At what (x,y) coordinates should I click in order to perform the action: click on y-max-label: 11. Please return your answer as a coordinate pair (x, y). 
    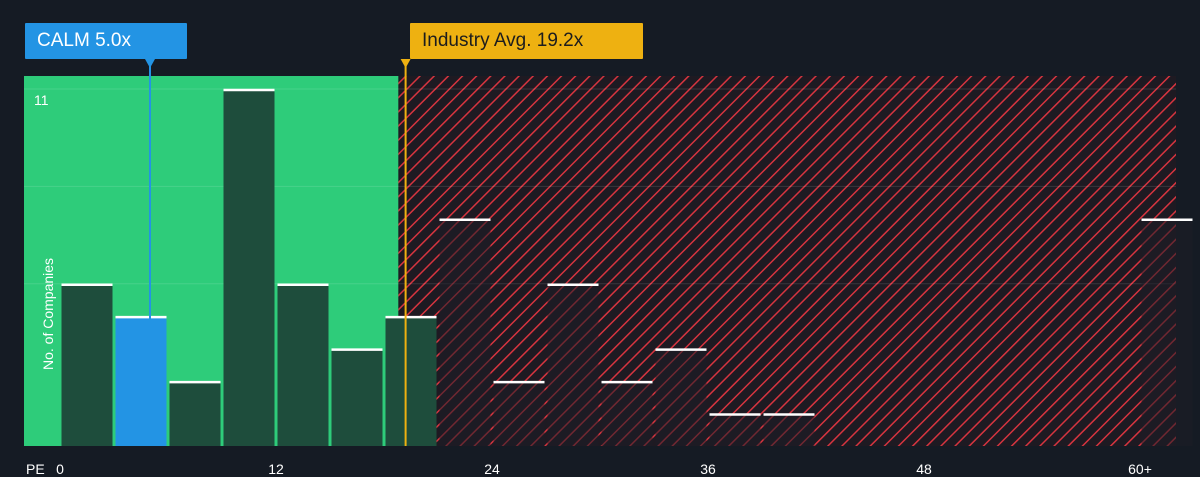
    Looking at the image, I should click on (41, 100).